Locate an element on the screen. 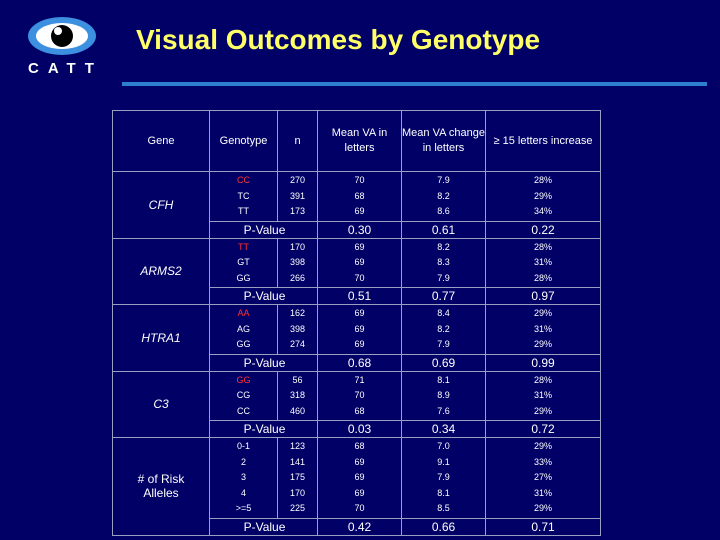  genotype-values: 0-1 2 3 4 >=5 is located at coordinates (243, 478).